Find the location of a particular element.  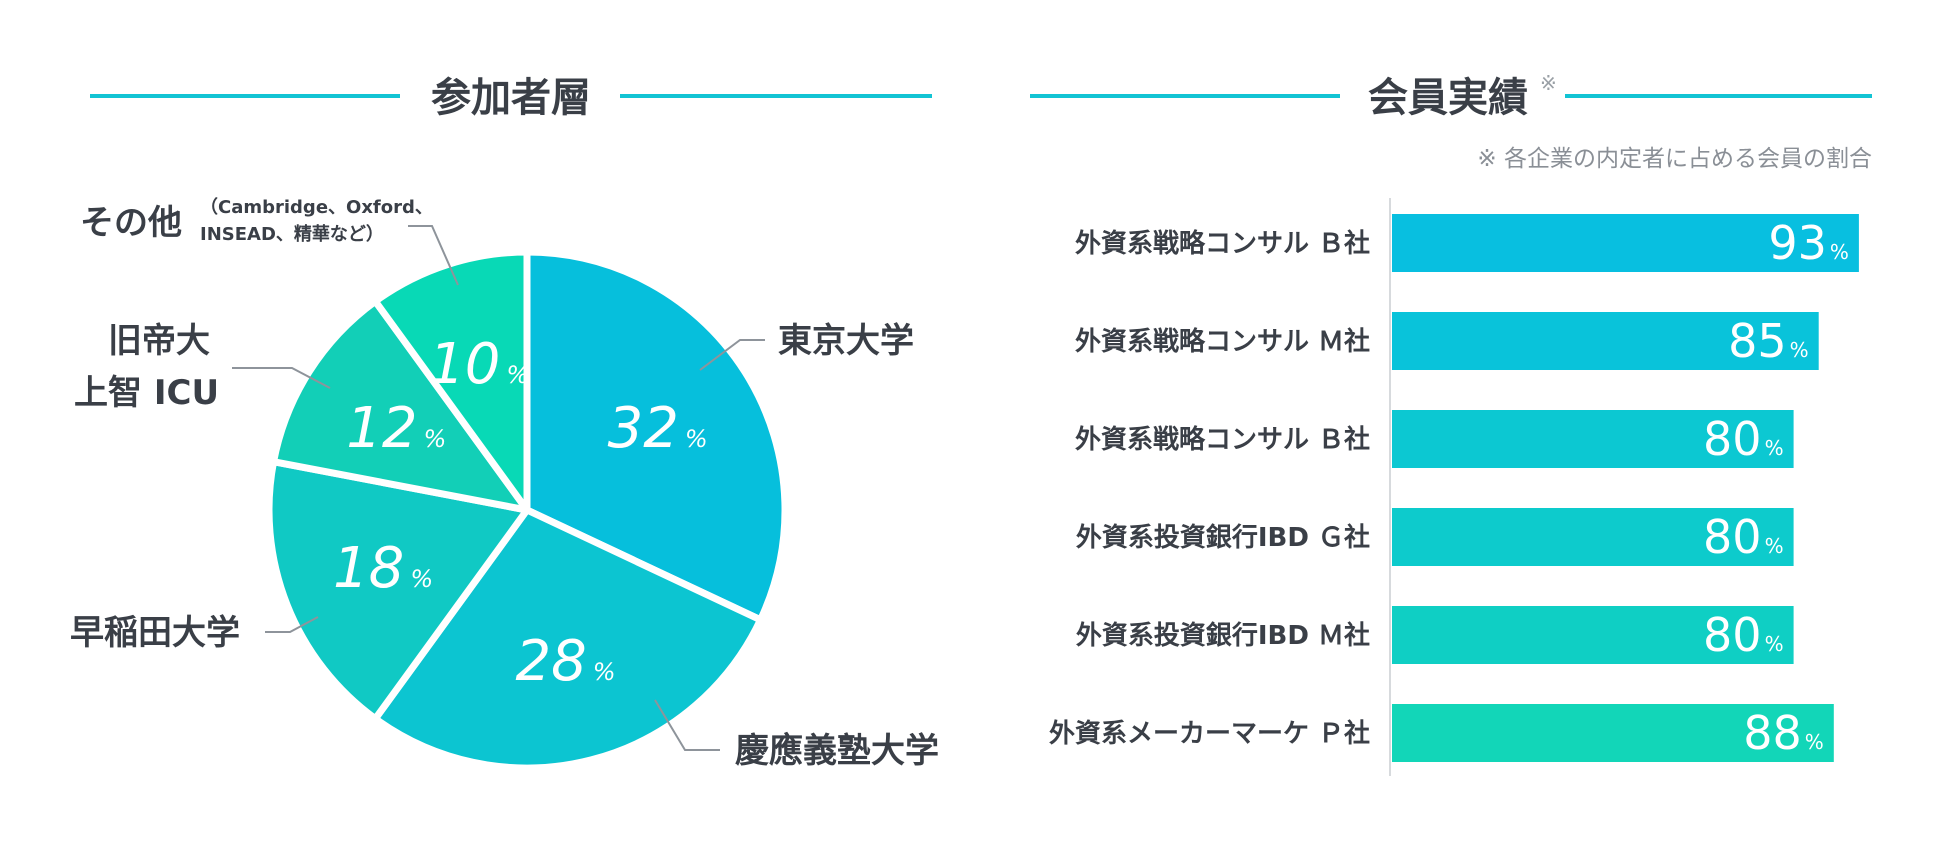

pie-slice-other is located at coordinates (451, 381).